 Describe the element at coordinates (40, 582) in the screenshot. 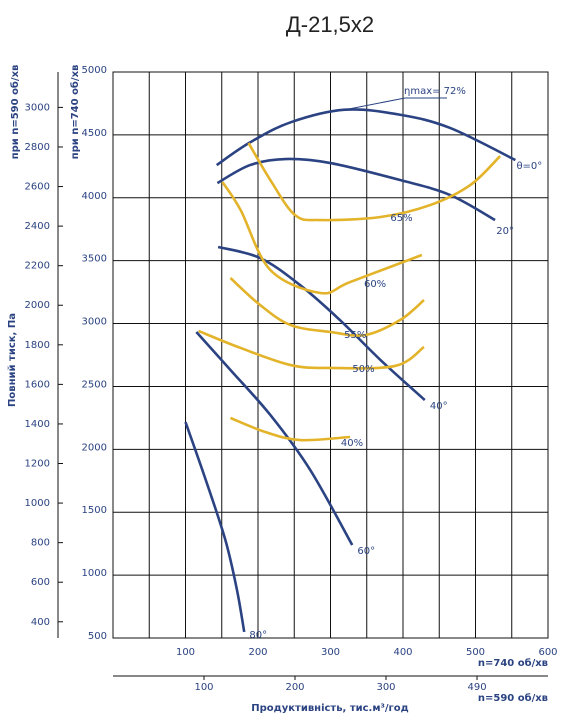

I see `y2-tick-label: 600` at that location.